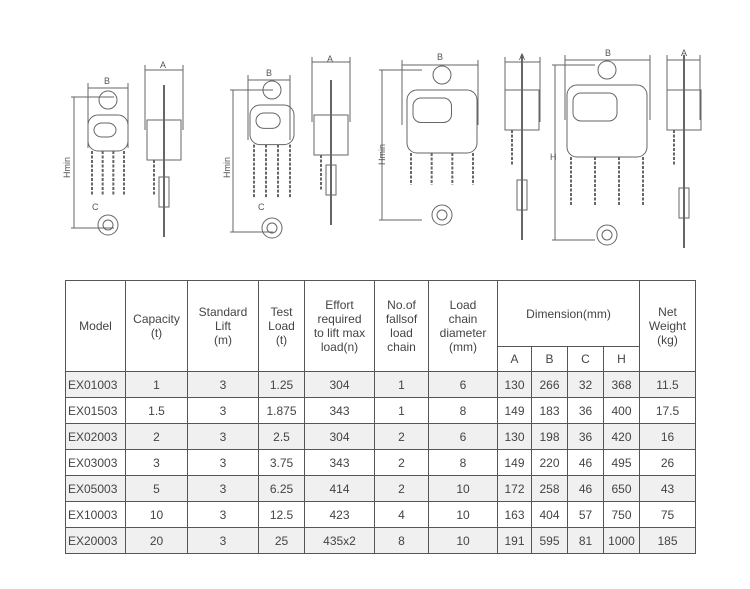 Image resolution: width=750 pixels, height=589 pixels. Describe the element at coordinates (95, 462) in the screenshot. I see `table-cell: EX03003` at that location.